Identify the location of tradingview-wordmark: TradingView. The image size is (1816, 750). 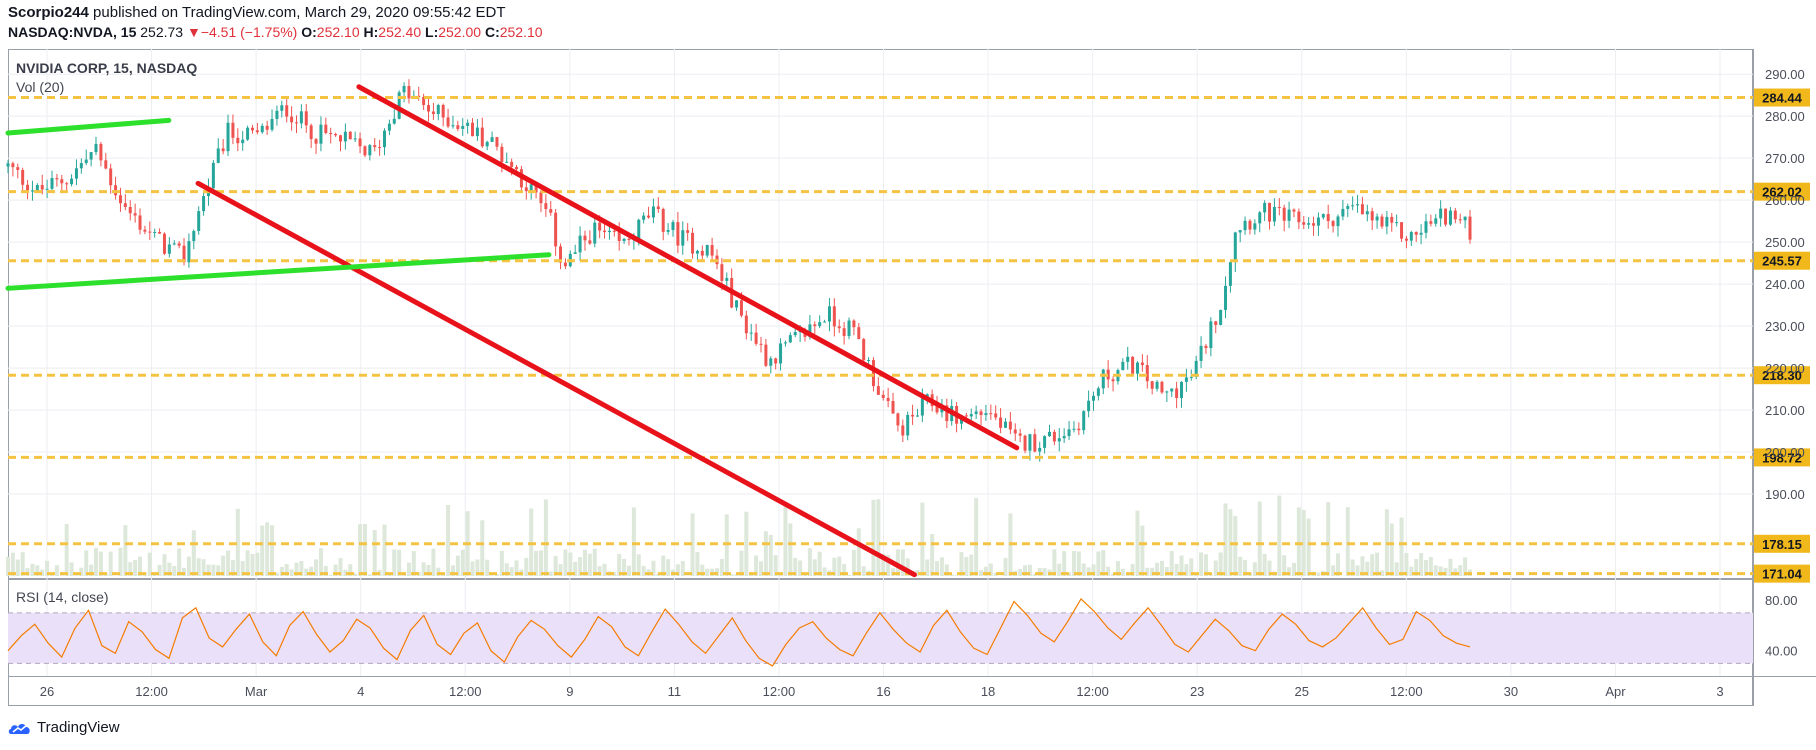
(78, 727).